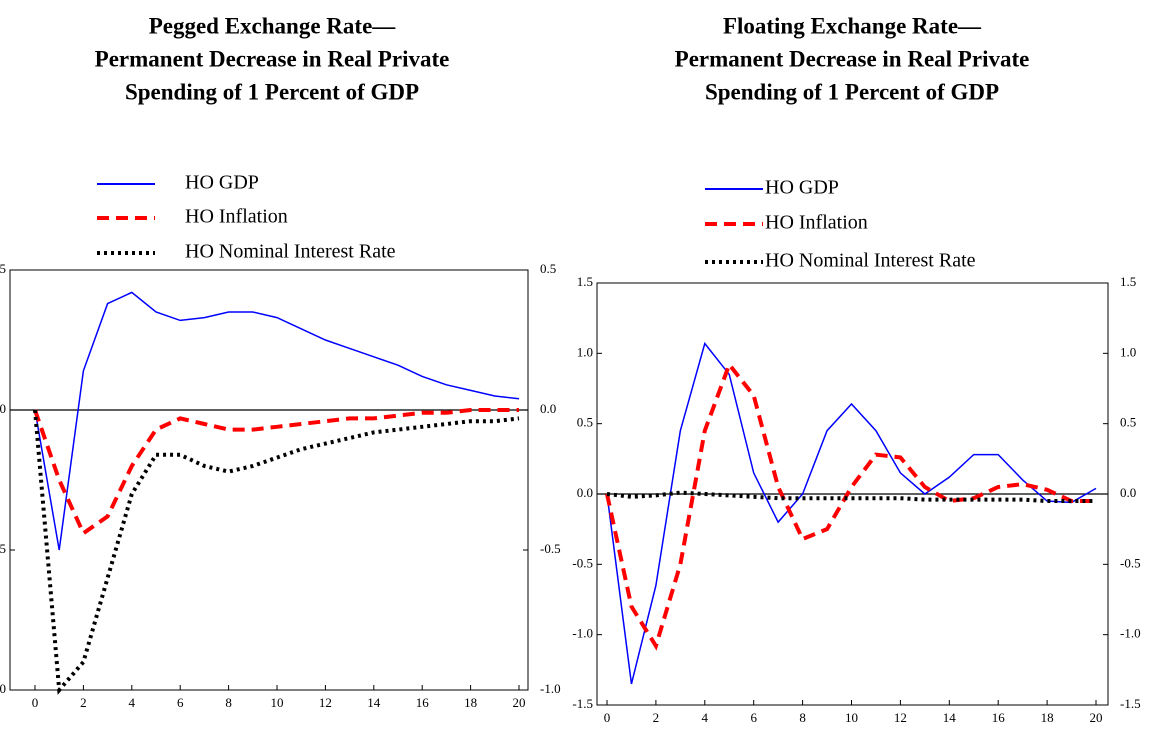 The width and height of the screenshot is (1151, 731). Describe the element at coordinates (1128, 351) in the screenshot. I see `y2-tick-label: 1.0` at that location.